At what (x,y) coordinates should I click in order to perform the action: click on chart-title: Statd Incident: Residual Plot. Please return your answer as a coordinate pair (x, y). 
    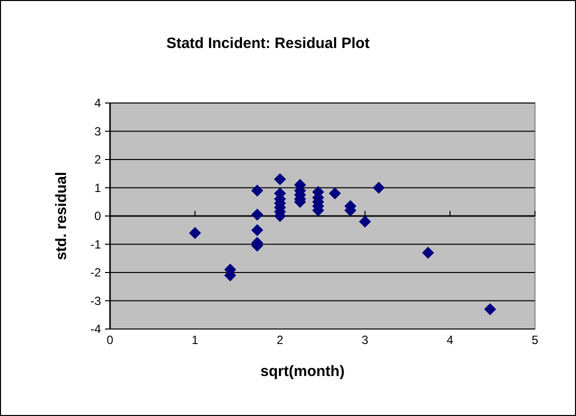
    Looking at the image, I should click on (268, 43).